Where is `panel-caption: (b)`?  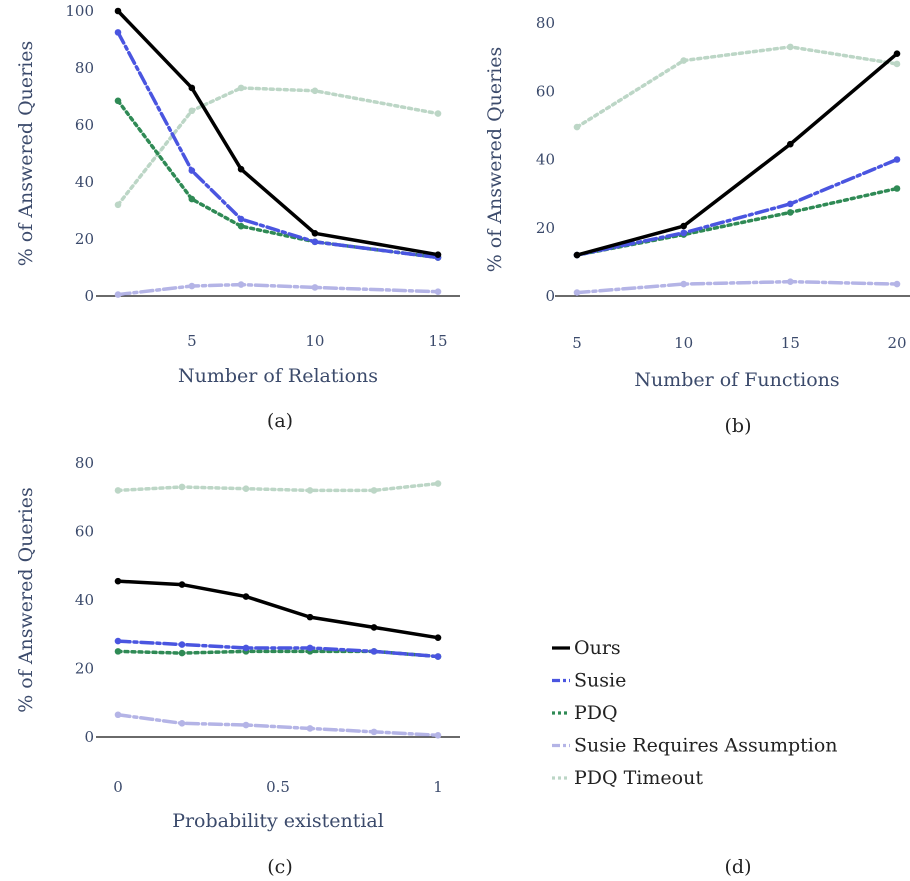
panel-caption: (b) is located at coordinates (738, 426).